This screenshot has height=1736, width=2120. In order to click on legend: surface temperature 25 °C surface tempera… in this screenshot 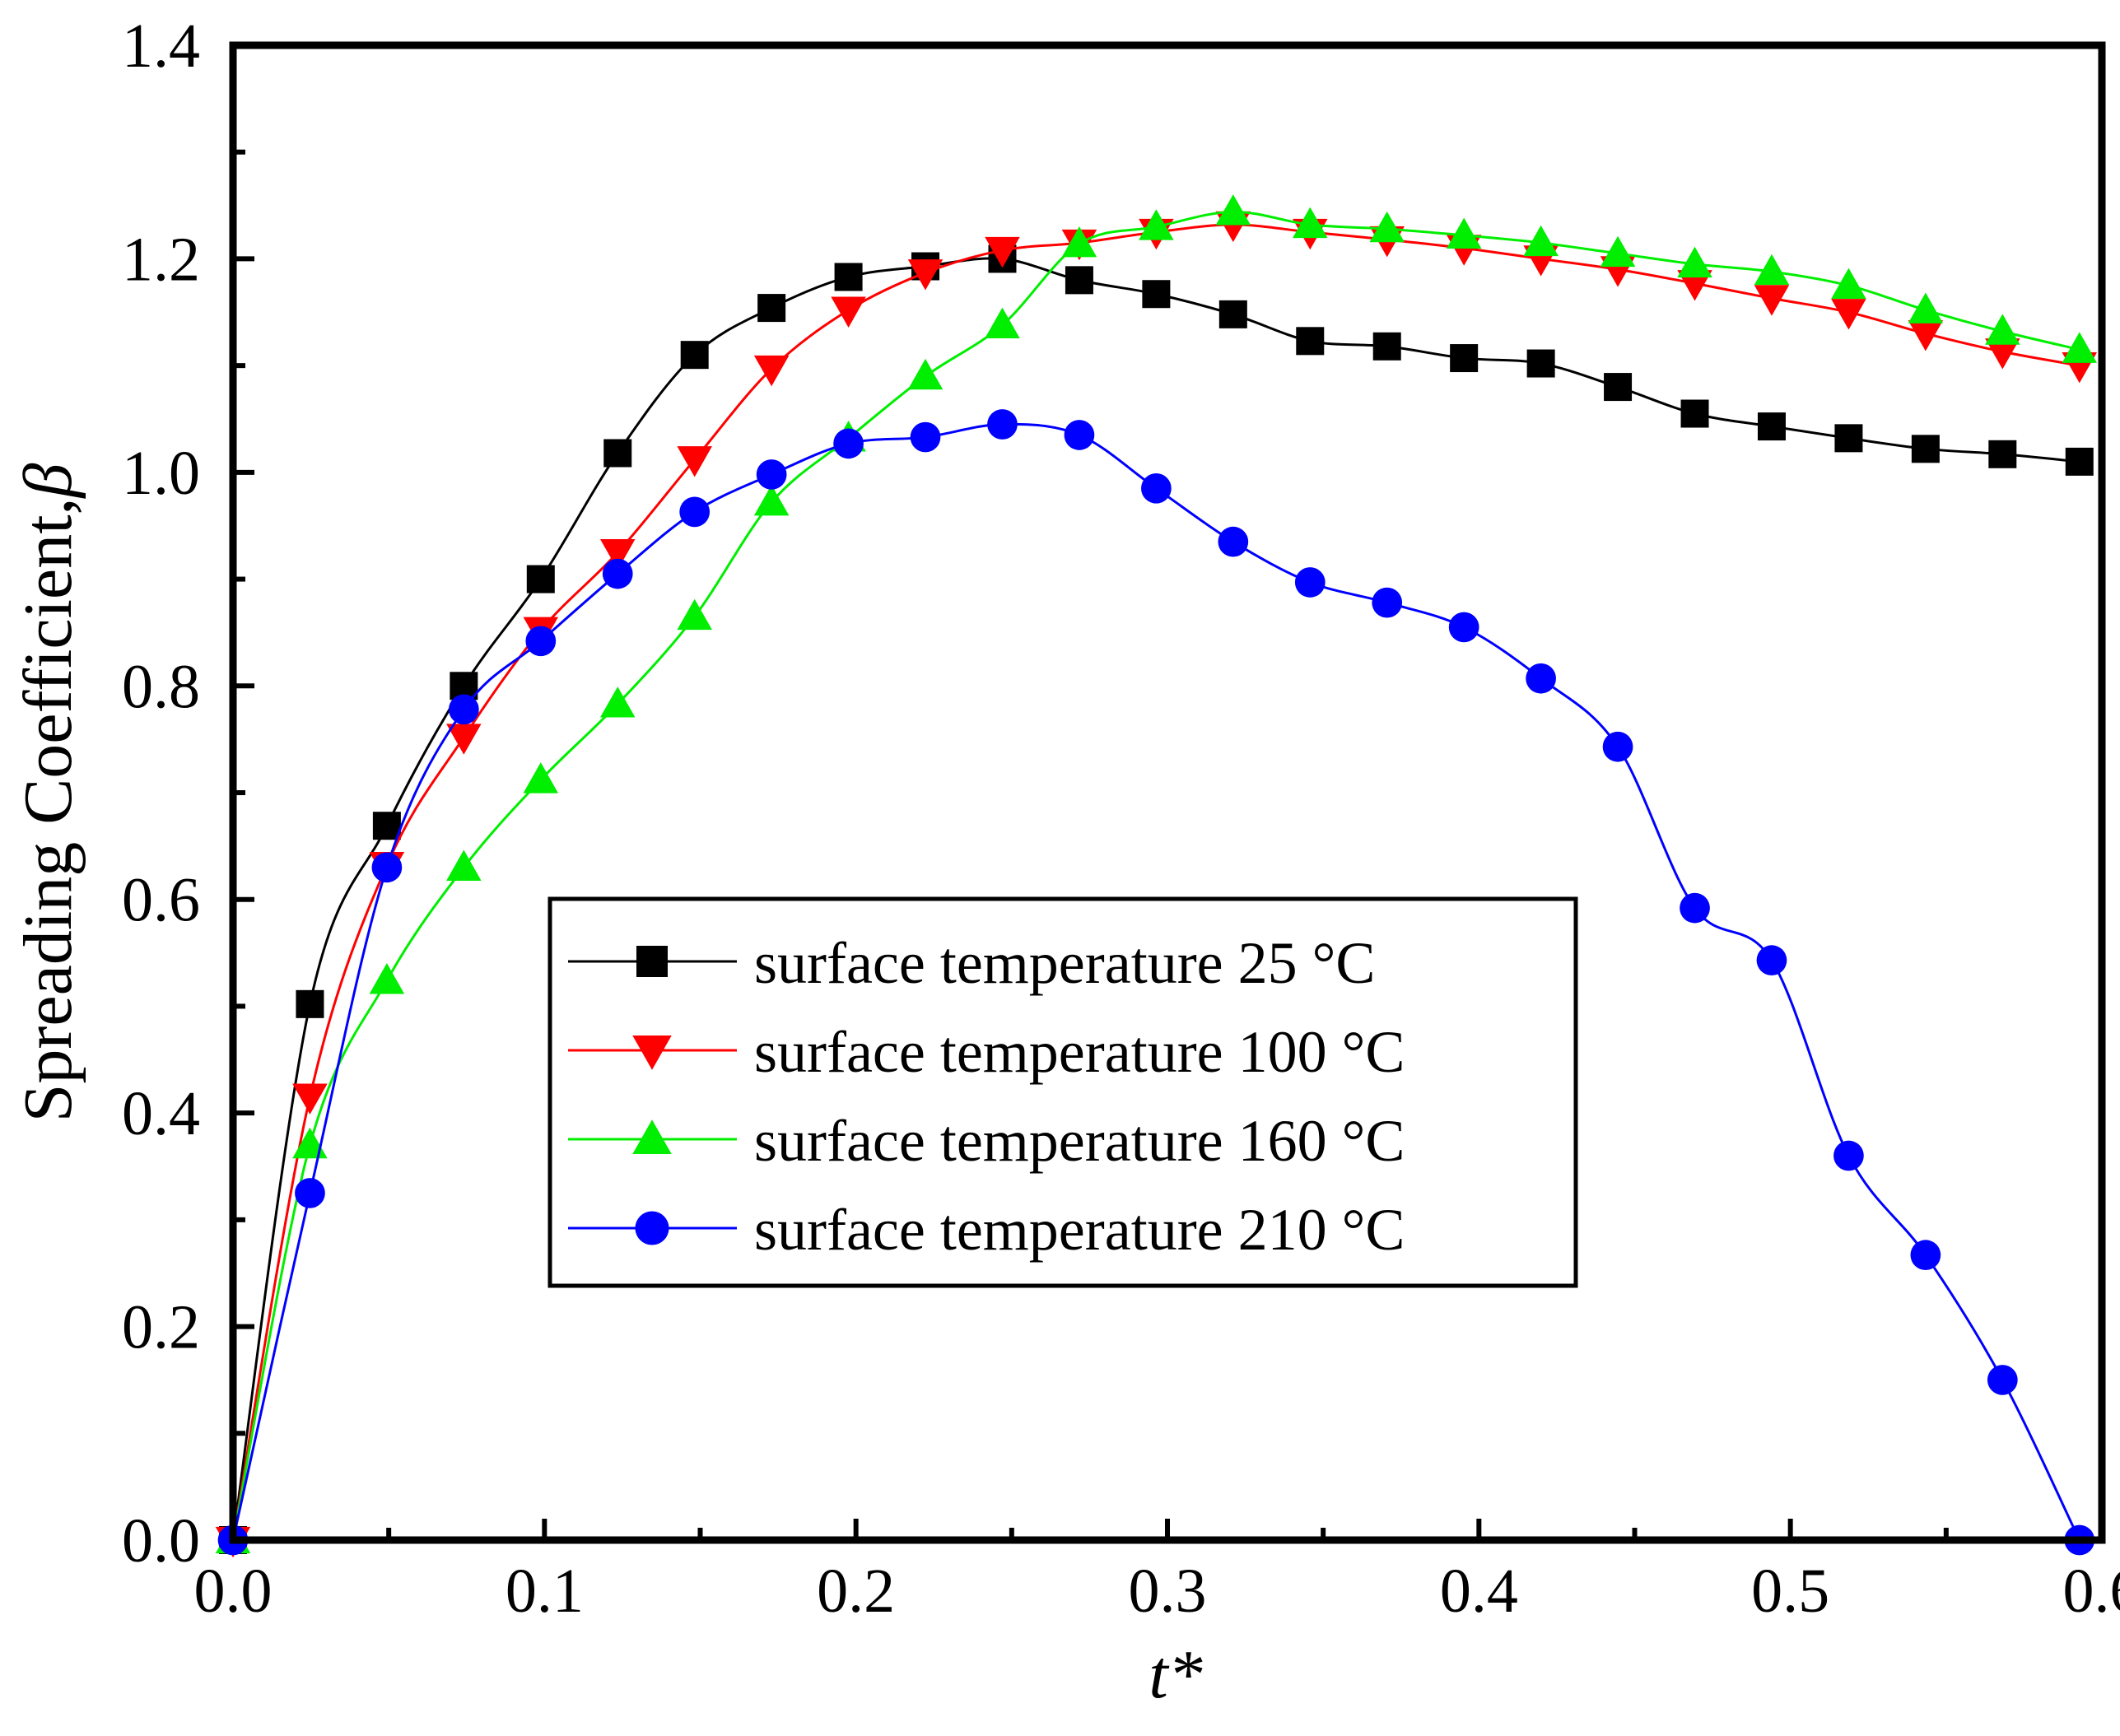, I will do `click(1062, 1092)`.